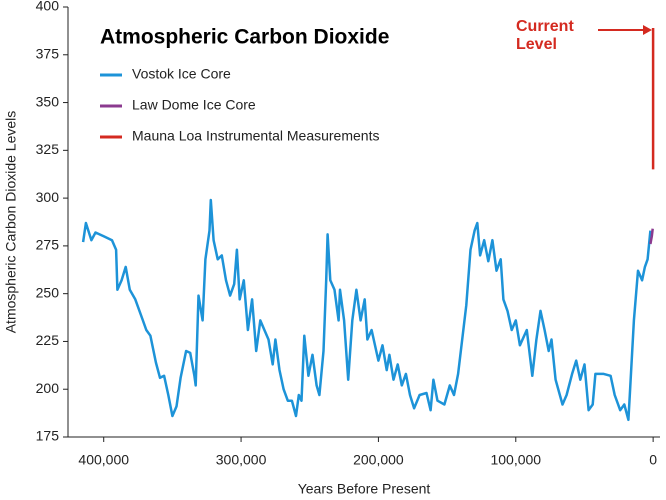 The height and width of the screenshot is (500, 666). What do you see at coordinates (653, 460) in the screenshot?
I see `x-tick-label: 0` at bounding box center [653, 460].